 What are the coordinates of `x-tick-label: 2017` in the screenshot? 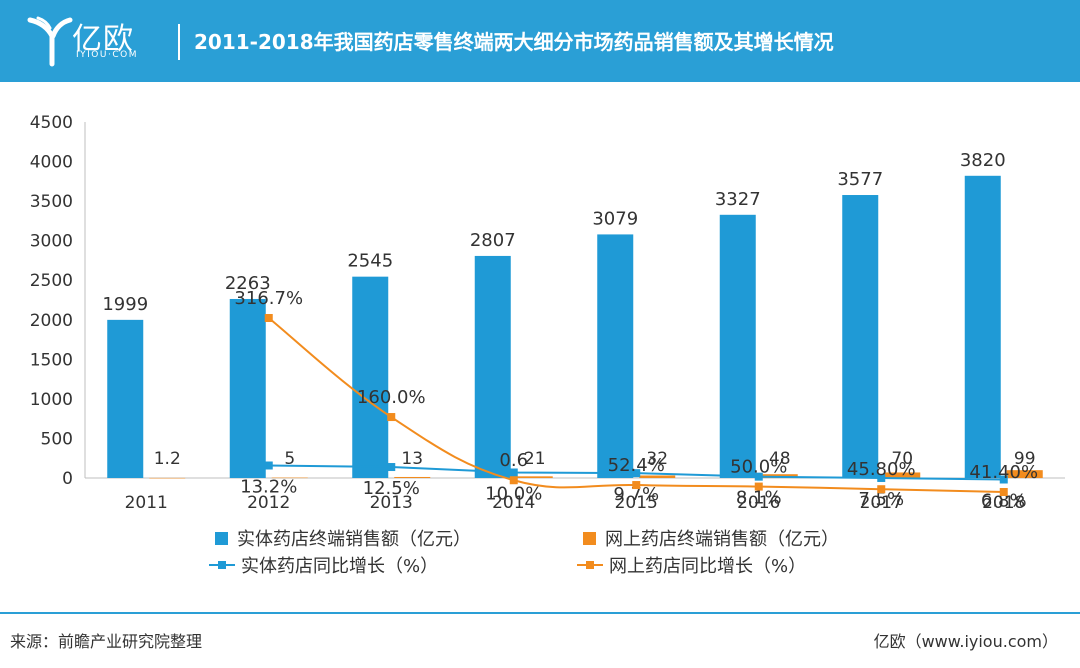 It's located at (881, 503).